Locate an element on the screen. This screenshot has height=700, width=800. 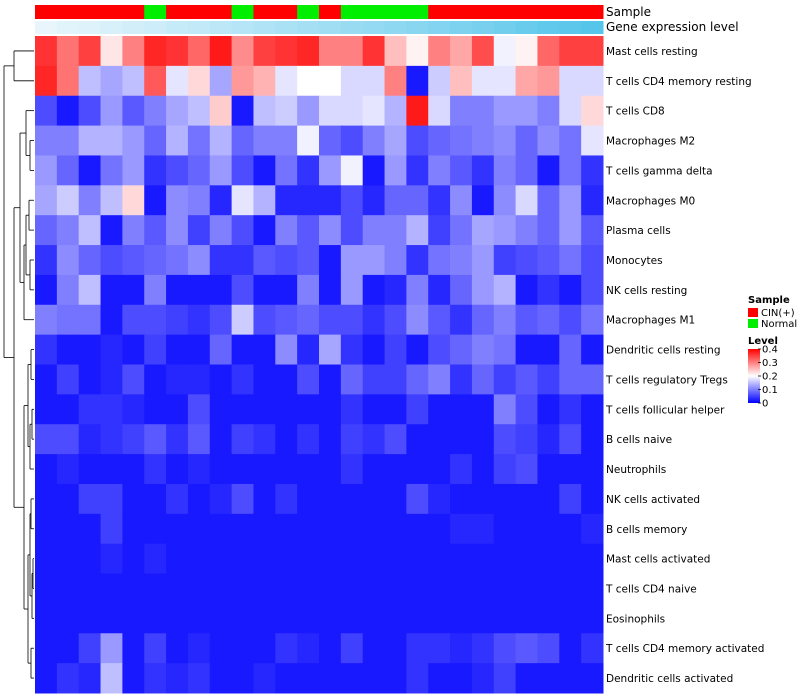
row-label: Macrophages M1 is located at coordinates (650, 321).